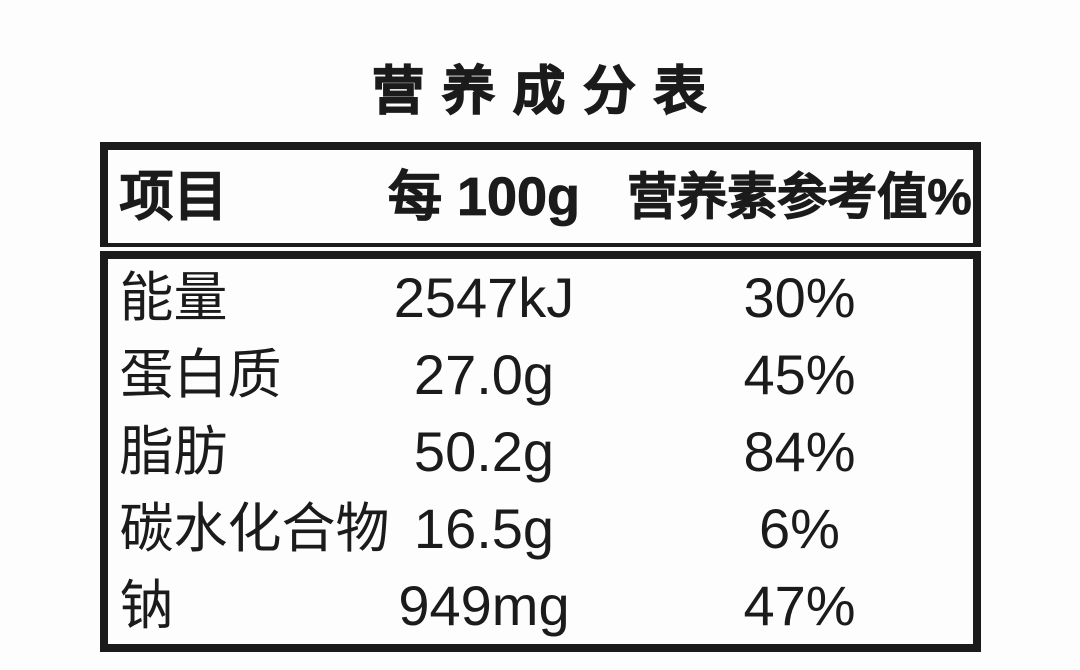 Image resolution: width=1080 pixels, height=670 pixels. What do you see at coordinates (799, 451) in the screenshot?
I see `nutrient-nrv-percent: 84%` at bounding box center [799, 451].